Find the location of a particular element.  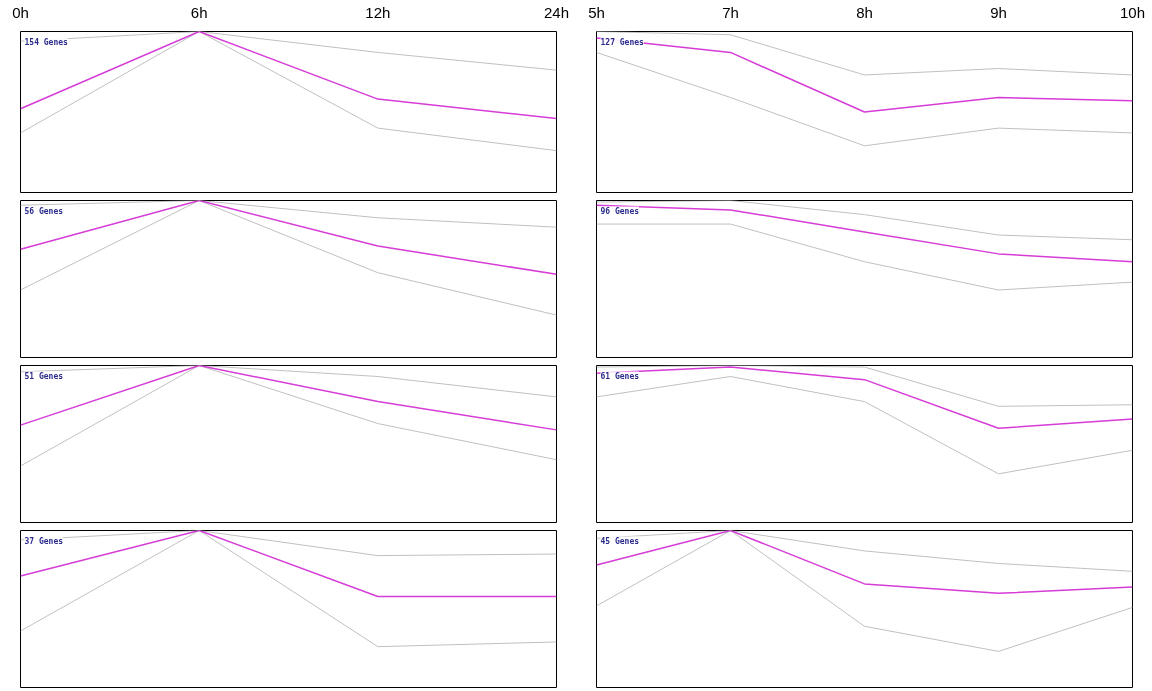

annotation: 61 Genes is located at coordinates (620, 376).